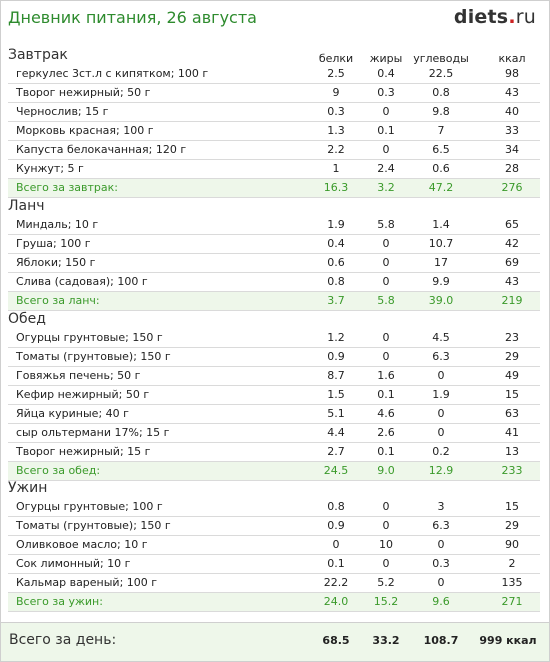 The height and width of the screenshot is (662, 550). Describe the element at coordinates (336, 58) in the screenshot. I see `col-header-protein: белки` at that location.